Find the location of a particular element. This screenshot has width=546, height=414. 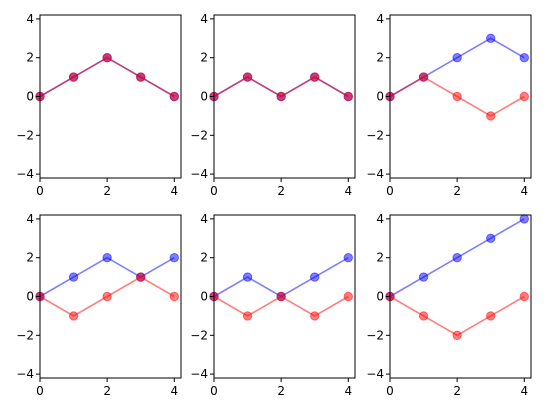

subplot-1: 0 2 4 −4 −2 0 2 4 is located at coordinates (99, 105).